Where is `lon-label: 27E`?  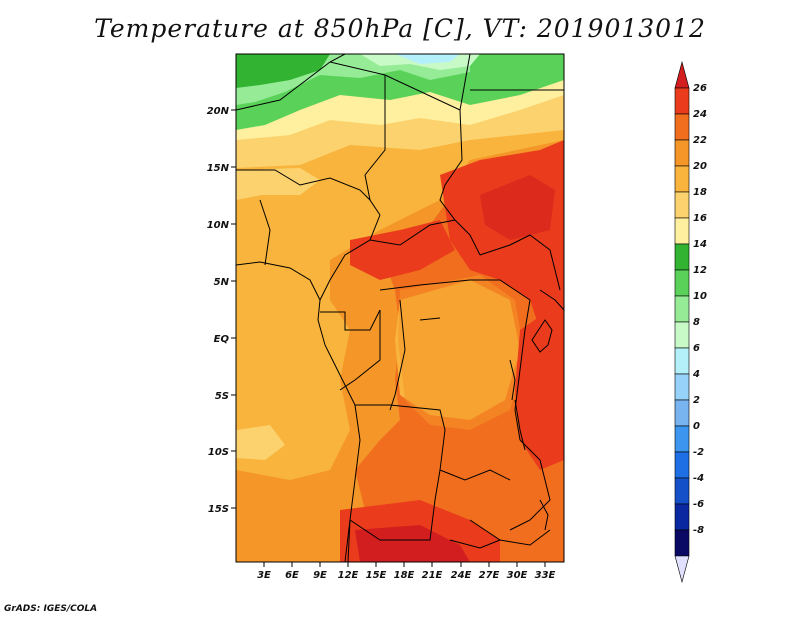 lon-label: 27E is located at coordinates (489, 575).